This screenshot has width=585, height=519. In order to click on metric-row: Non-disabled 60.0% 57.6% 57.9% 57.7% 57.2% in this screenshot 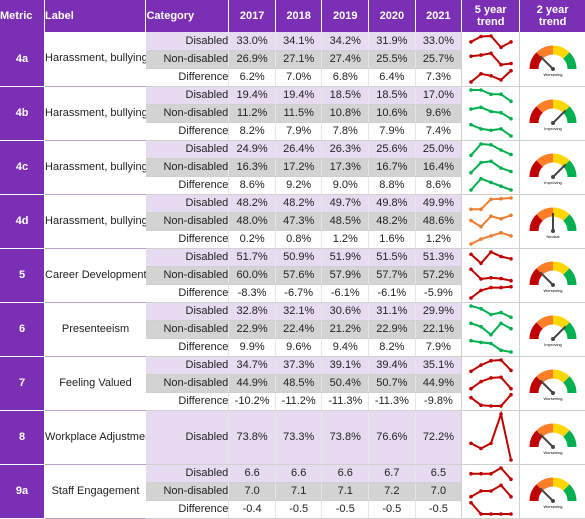, I will do `click(292, 275)`.